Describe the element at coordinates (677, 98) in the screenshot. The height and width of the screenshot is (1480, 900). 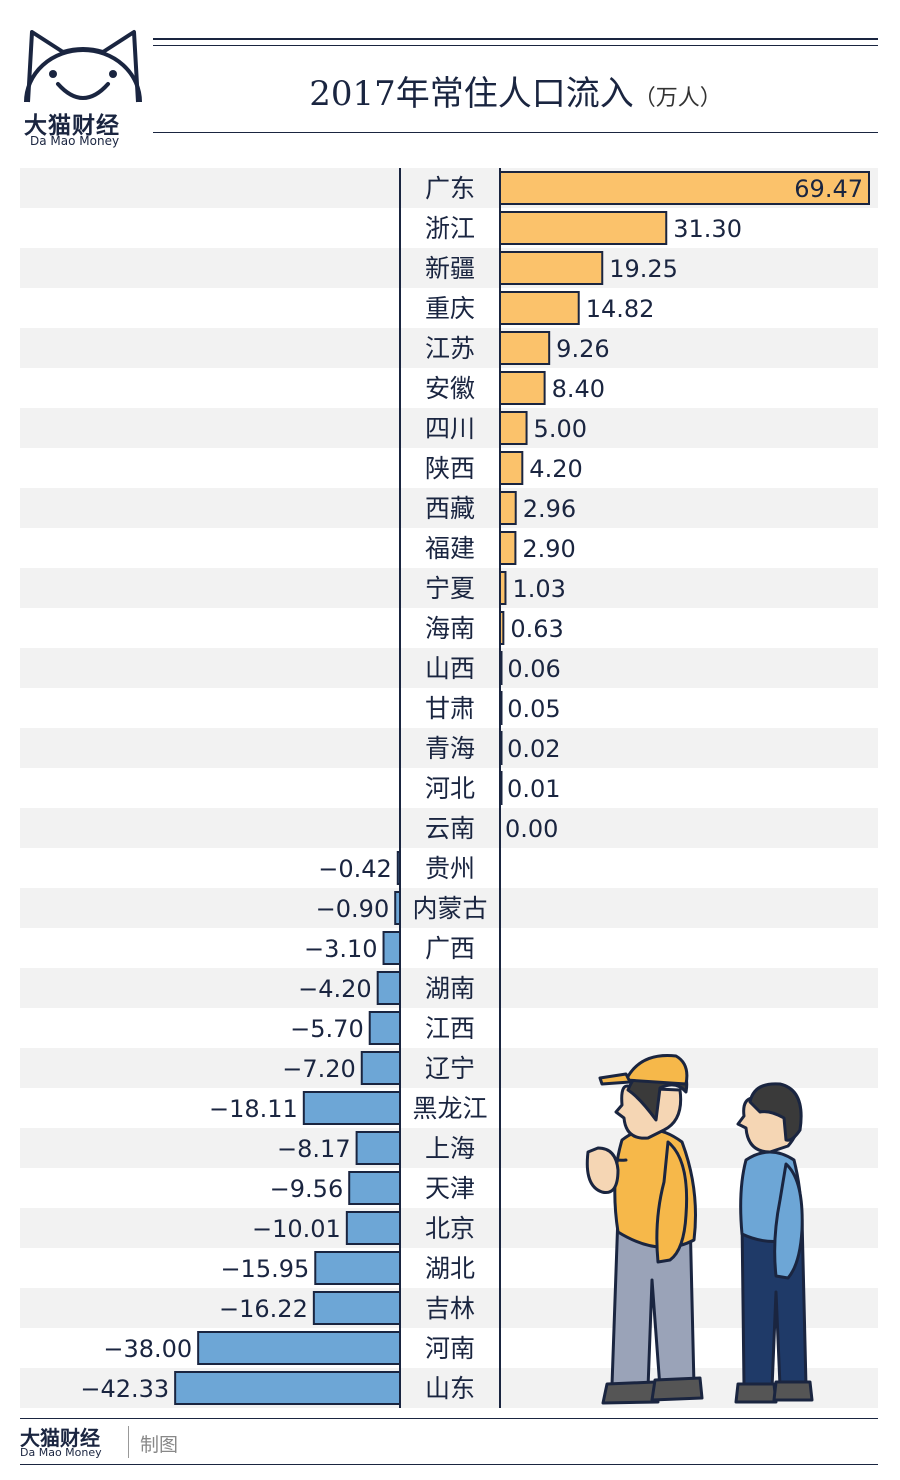
I see `chart-title-unit: （万人）` at that location.